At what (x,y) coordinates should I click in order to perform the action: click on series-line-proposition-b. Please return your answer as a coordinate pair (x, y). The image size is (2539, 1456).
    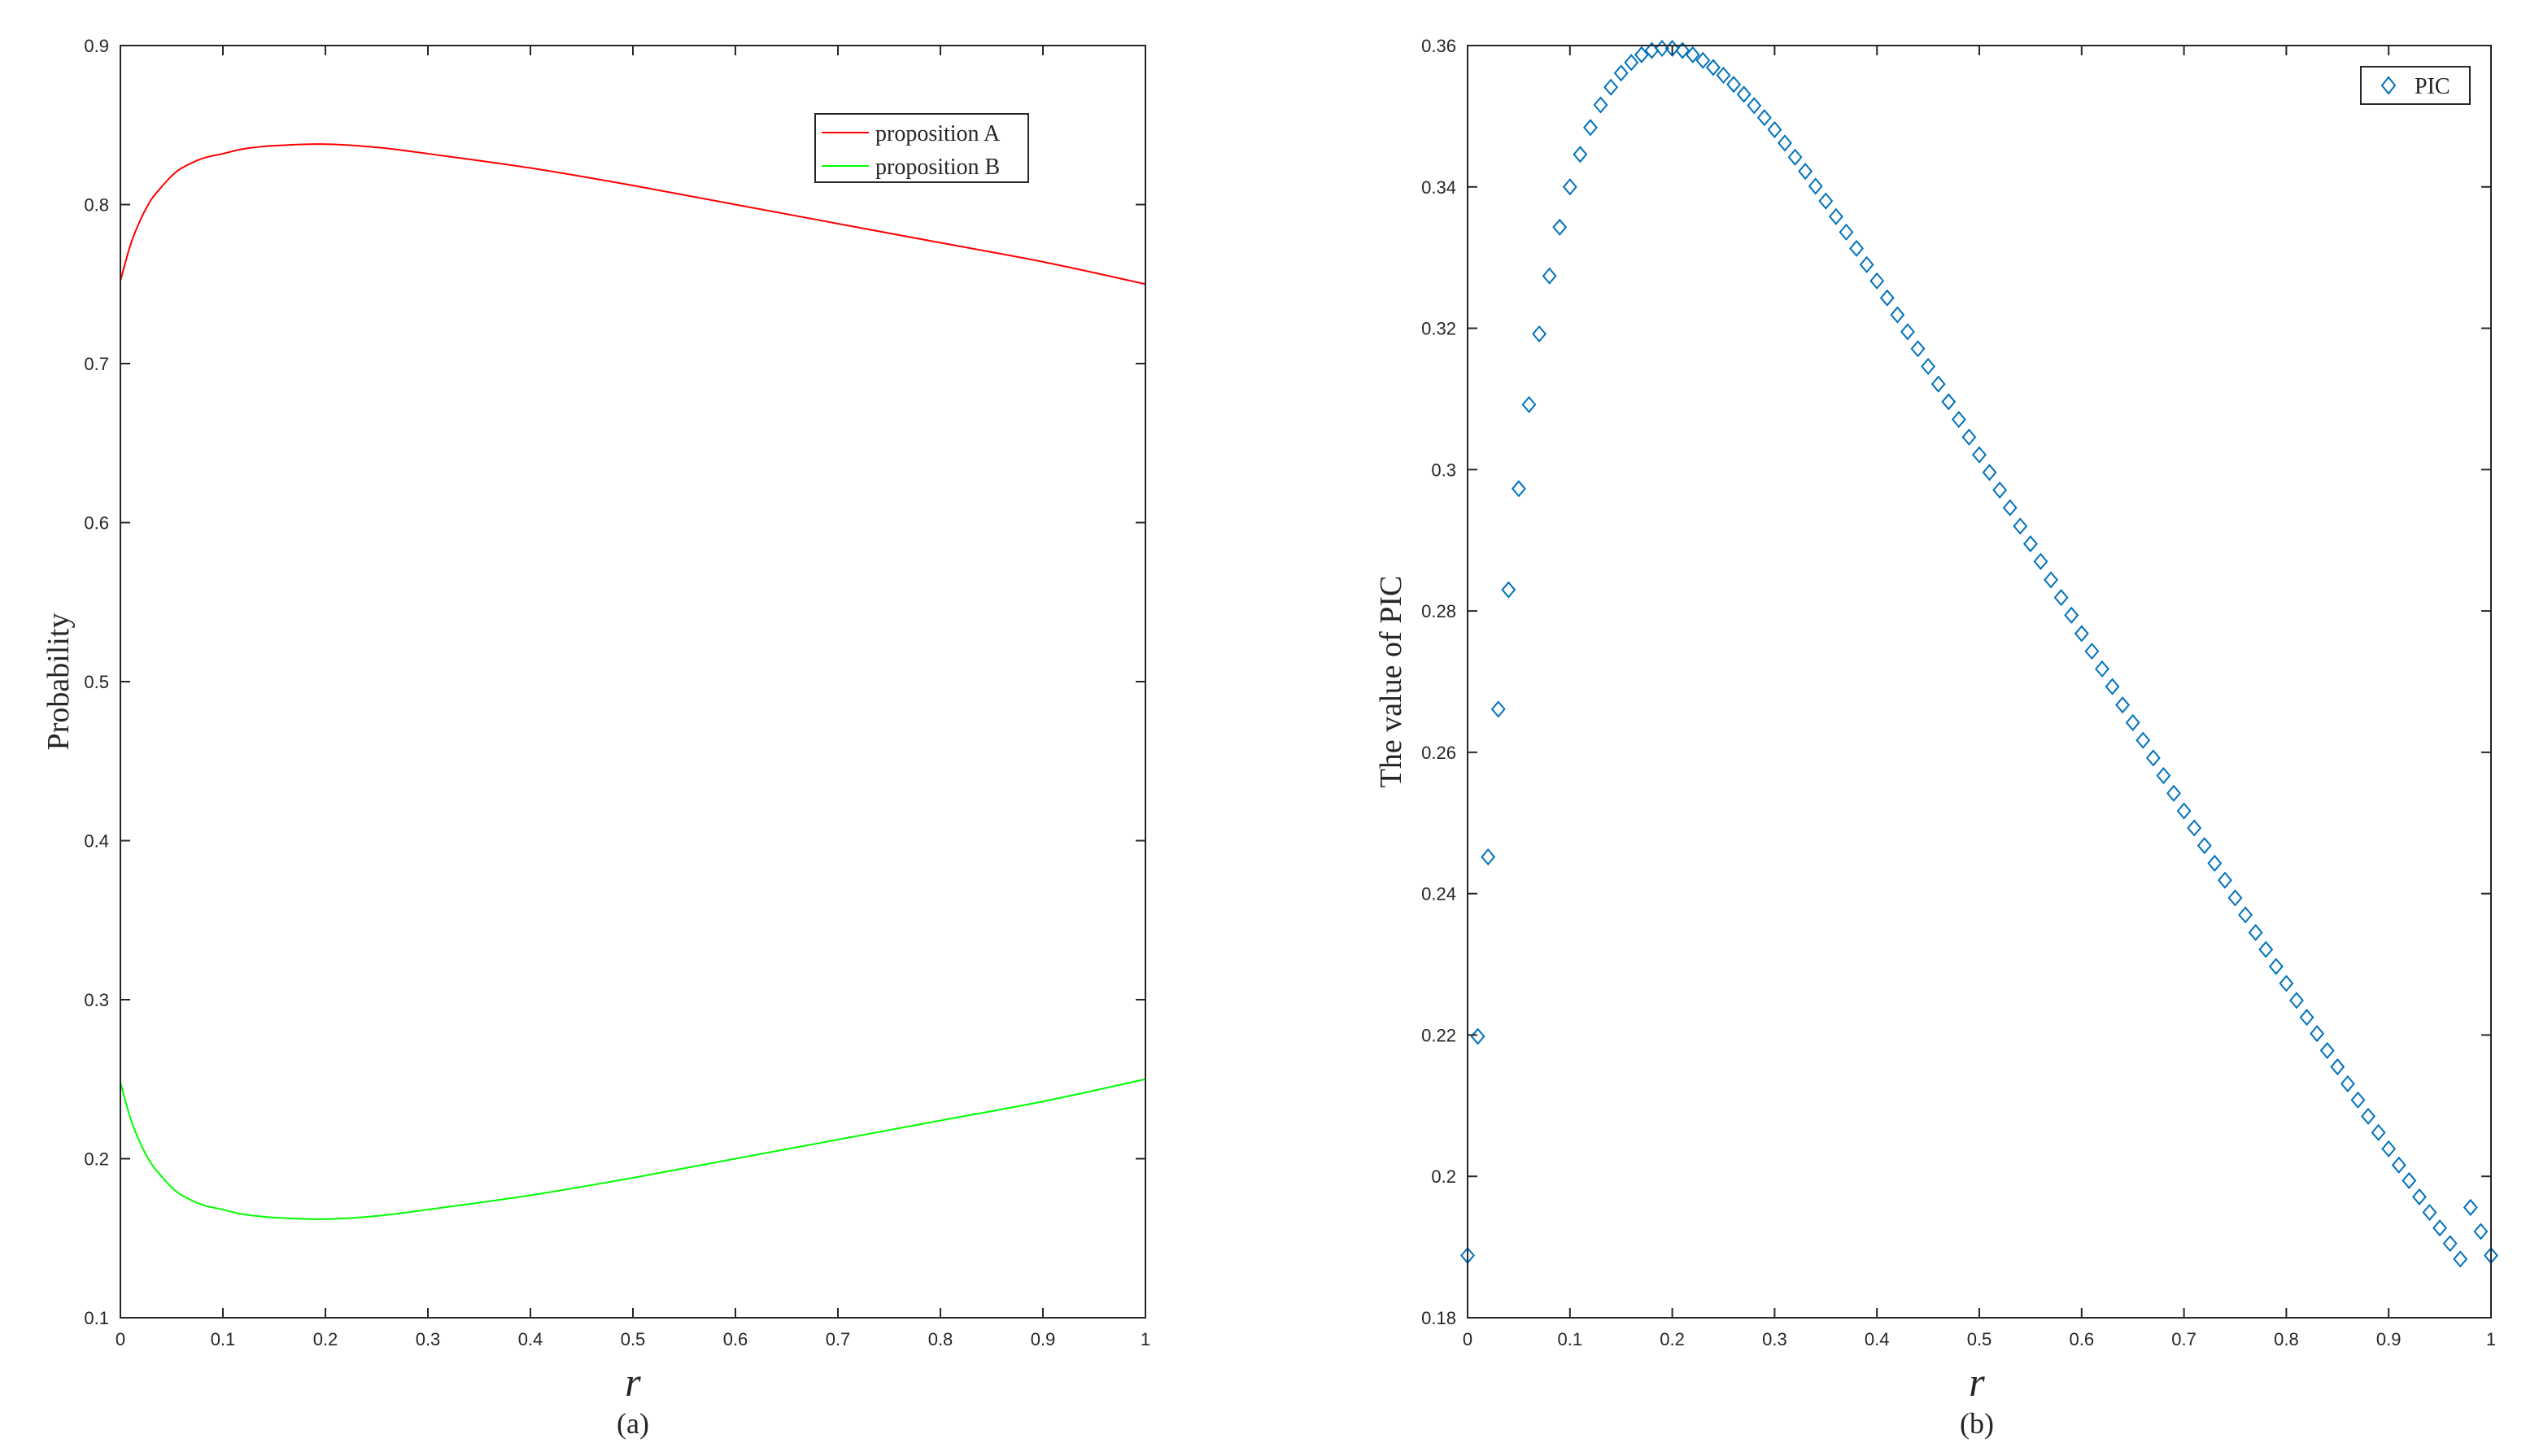
    Looking at the image, I should click on (633, 1149).